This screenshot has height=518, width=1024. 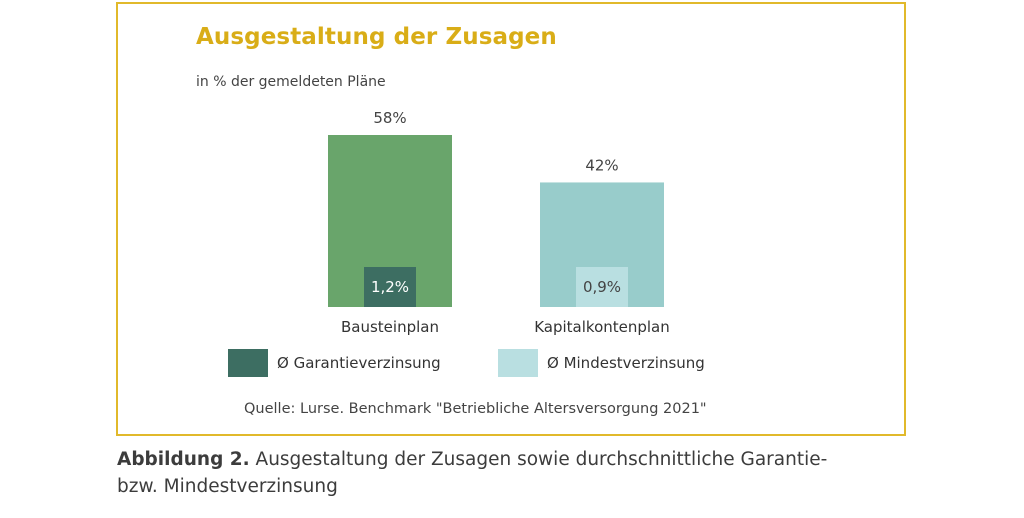 What do you see at coordinates (248, 363) in the screenshot?
I see `legend-swatch-garantieverzinsung` at bounding box center [248, 363].